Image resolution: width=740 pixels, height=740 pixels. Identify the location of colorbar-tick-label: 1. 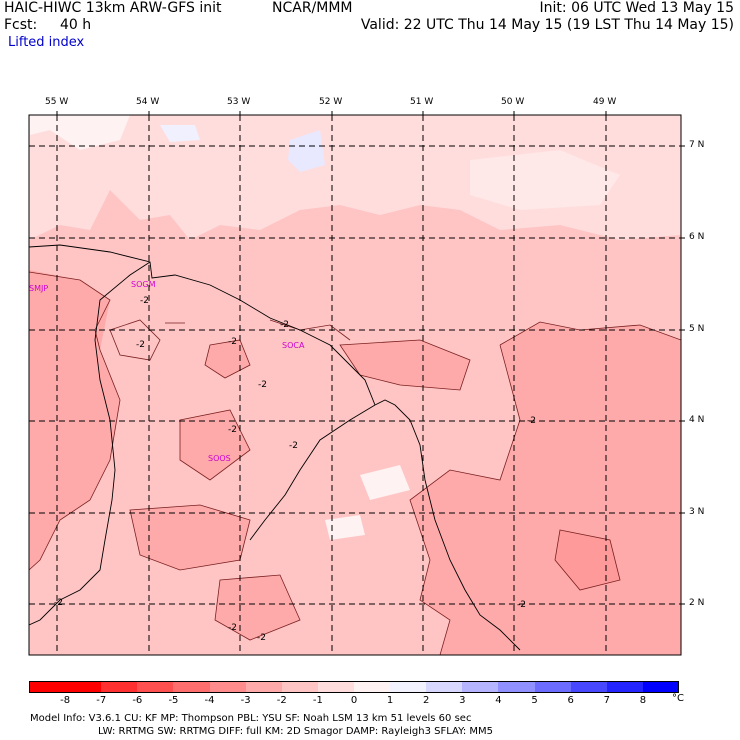
(390, 700).